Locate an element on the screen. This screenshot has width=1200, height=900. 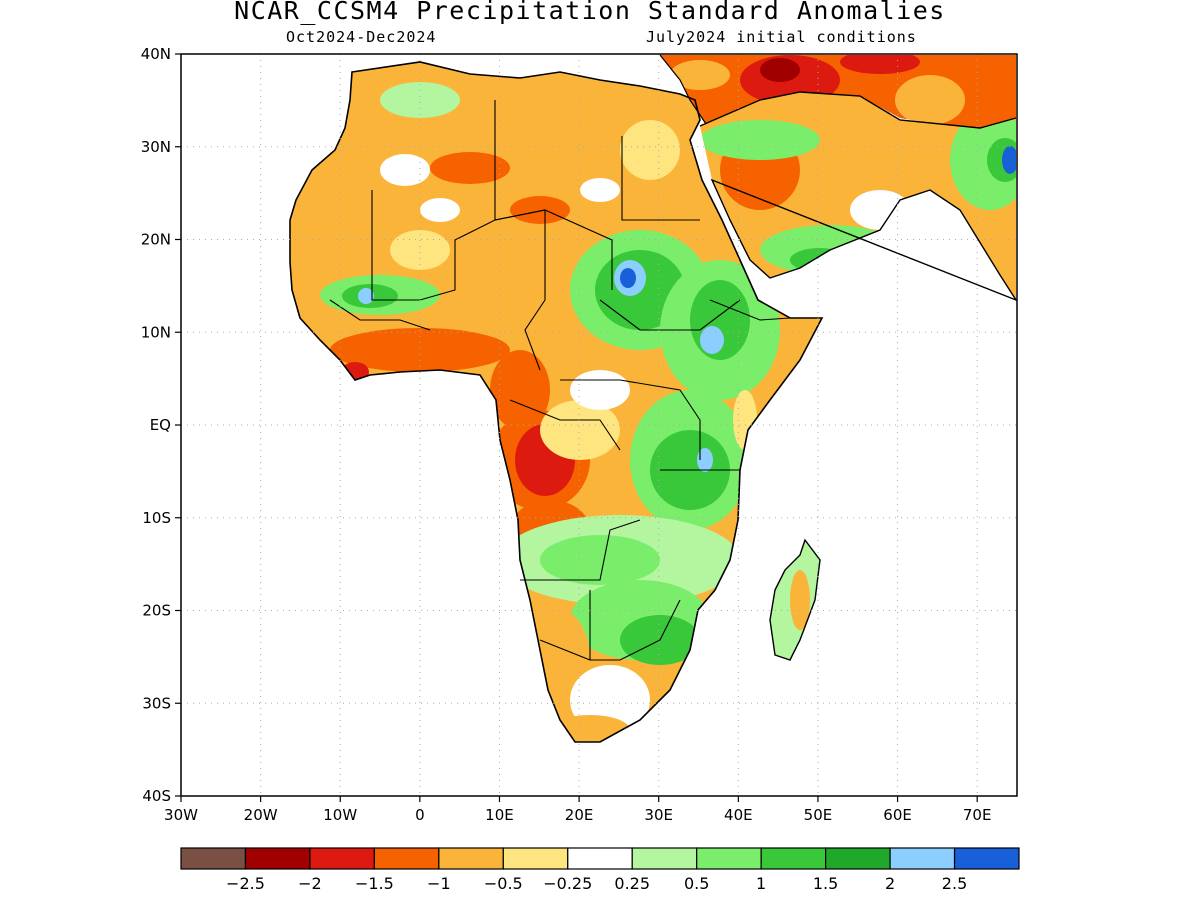
lat-tick-label: EQ is located at coordinates (160, 425).